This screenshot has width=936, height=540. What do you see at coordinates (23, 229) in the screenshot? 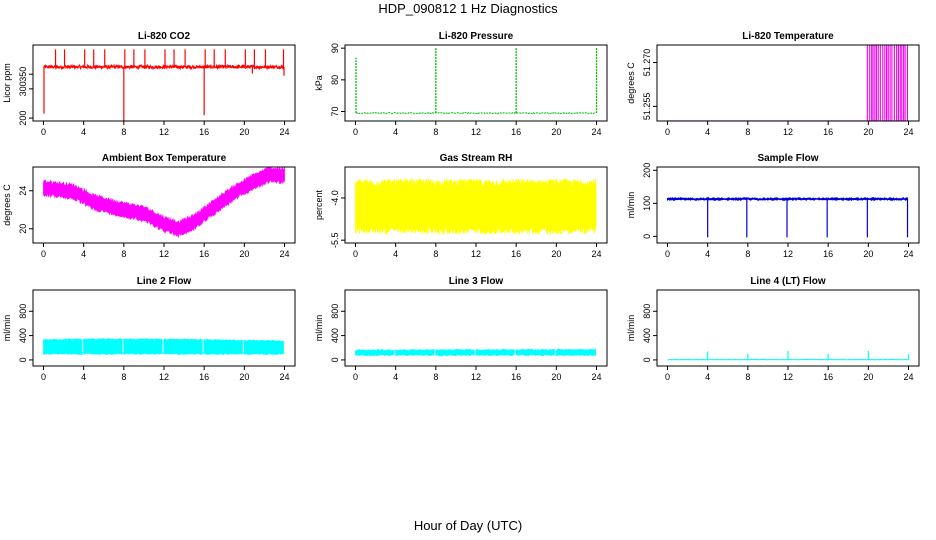
I see `y-tick-label: 20` at bounding box center [23, 229].